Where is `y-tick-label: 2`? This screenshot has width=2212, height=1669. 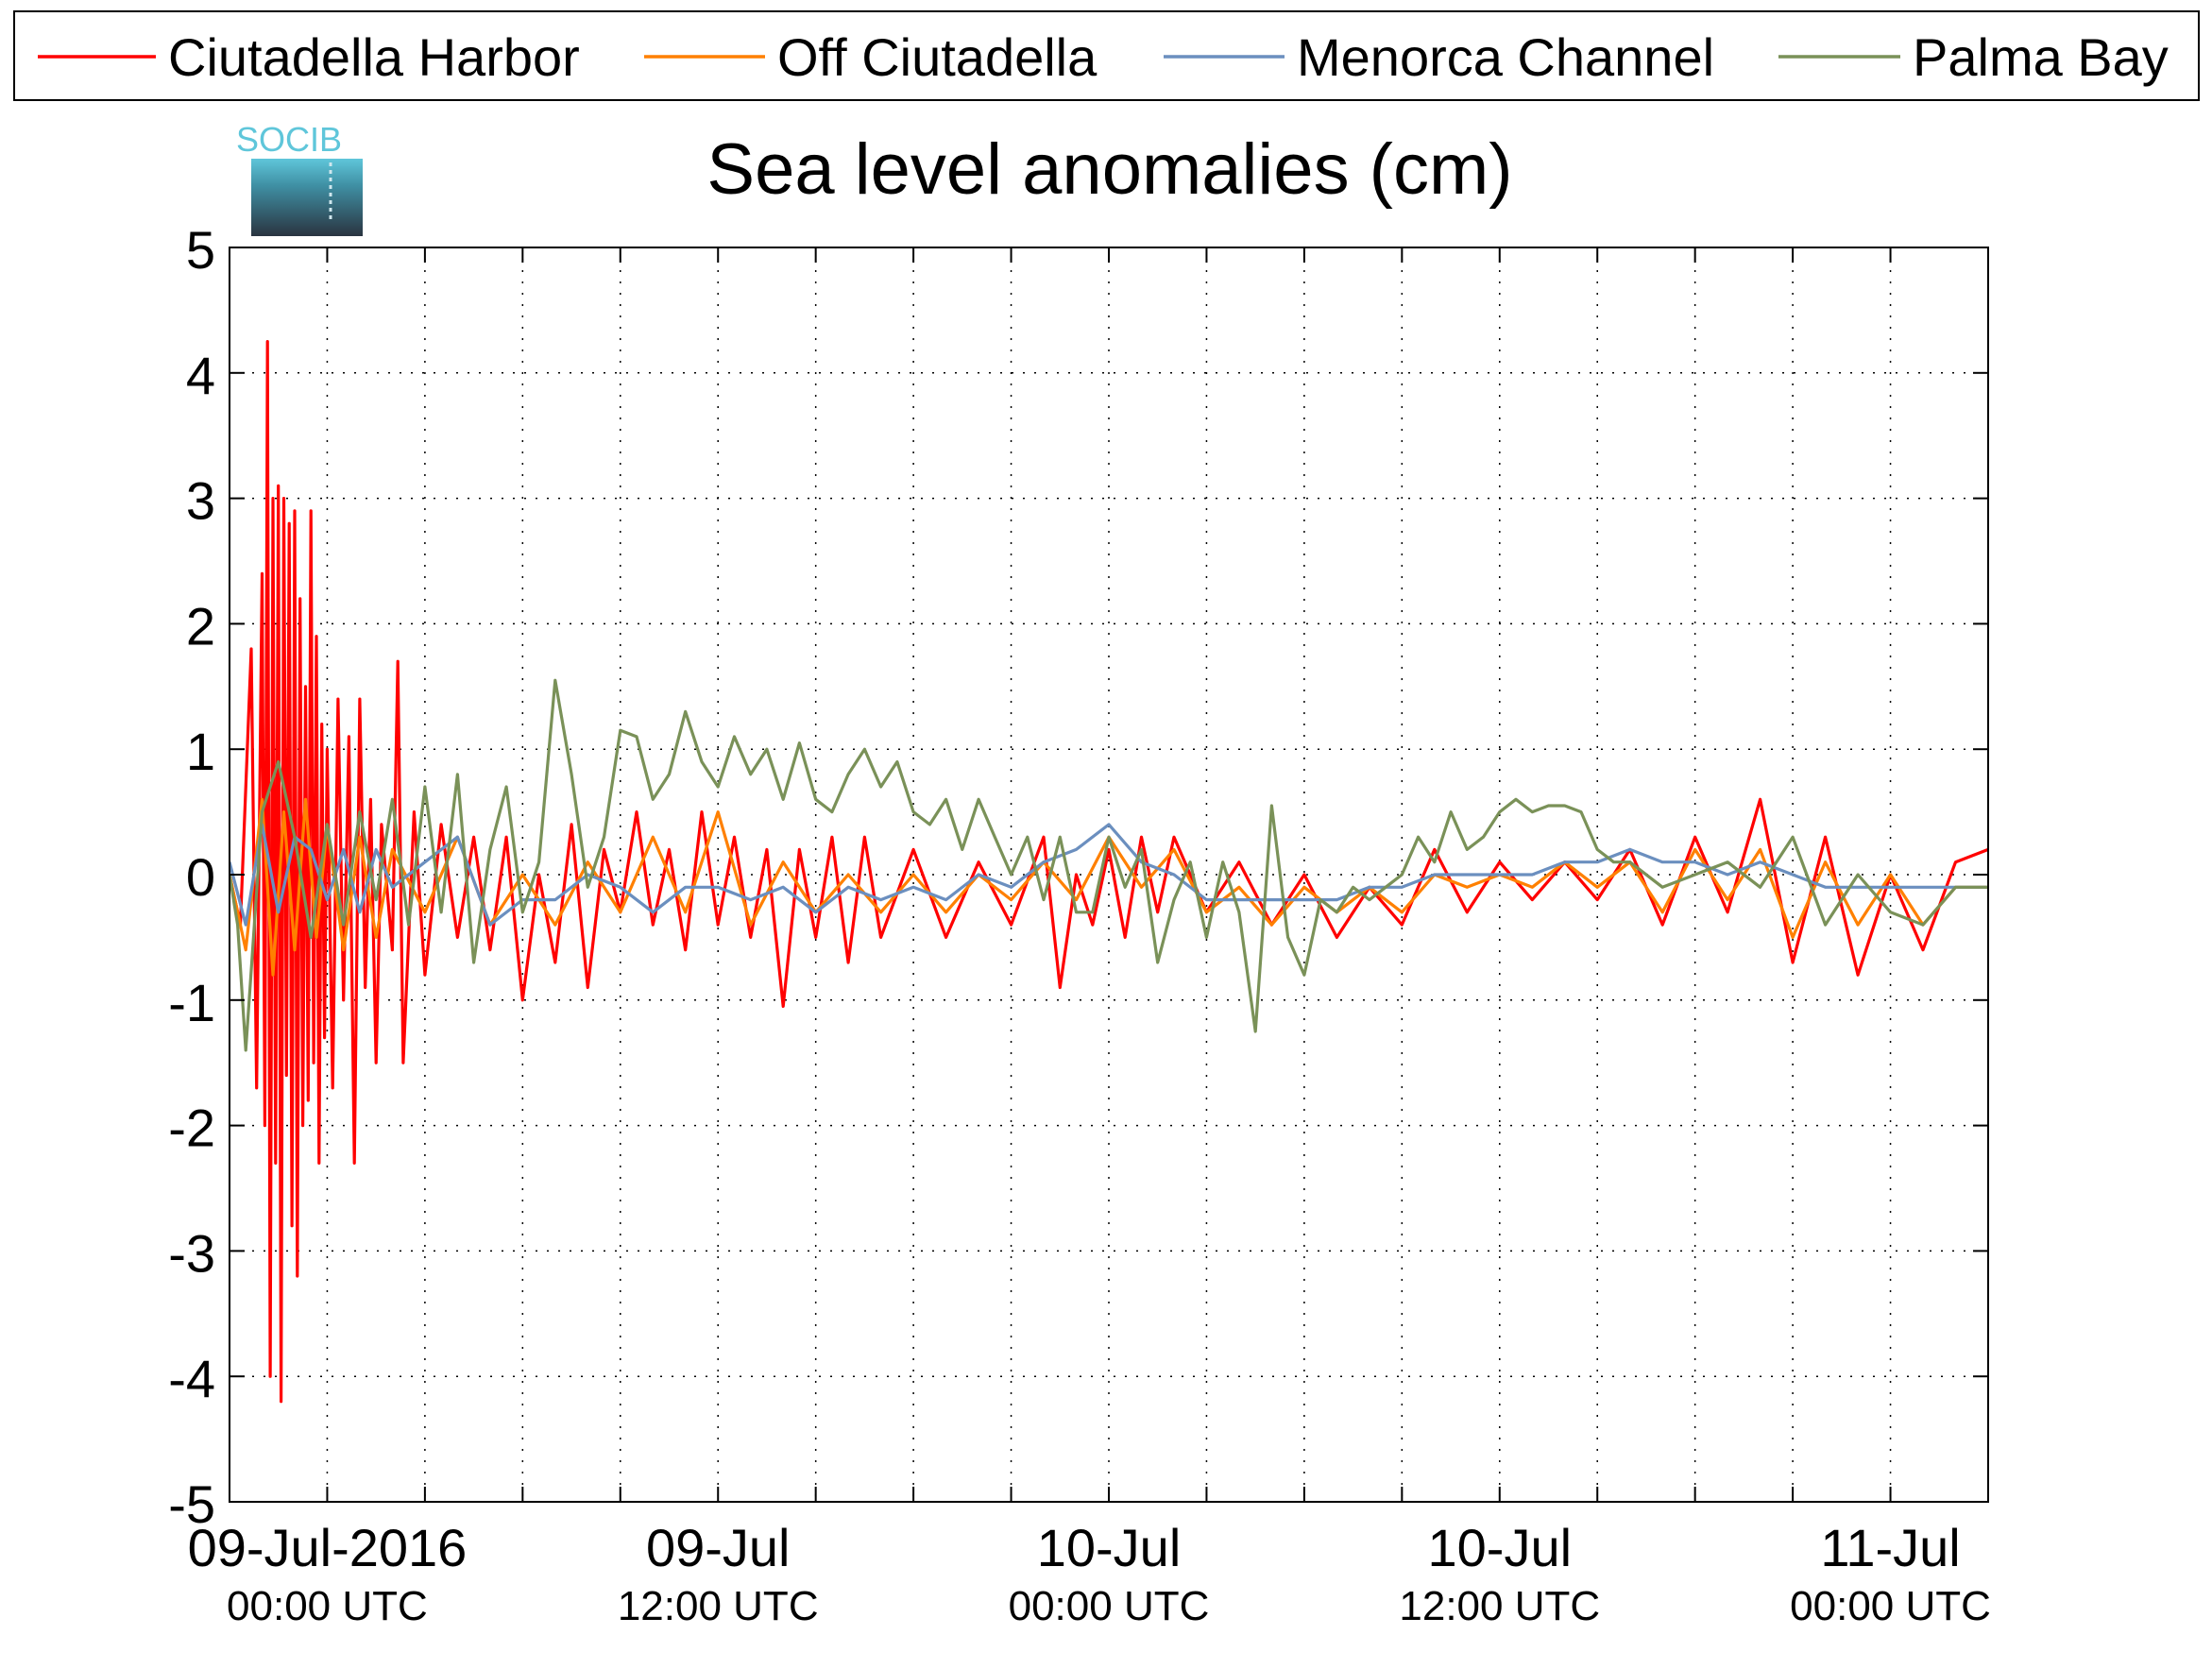 y-tick-label: 2 is located at coordinates (200, 626).